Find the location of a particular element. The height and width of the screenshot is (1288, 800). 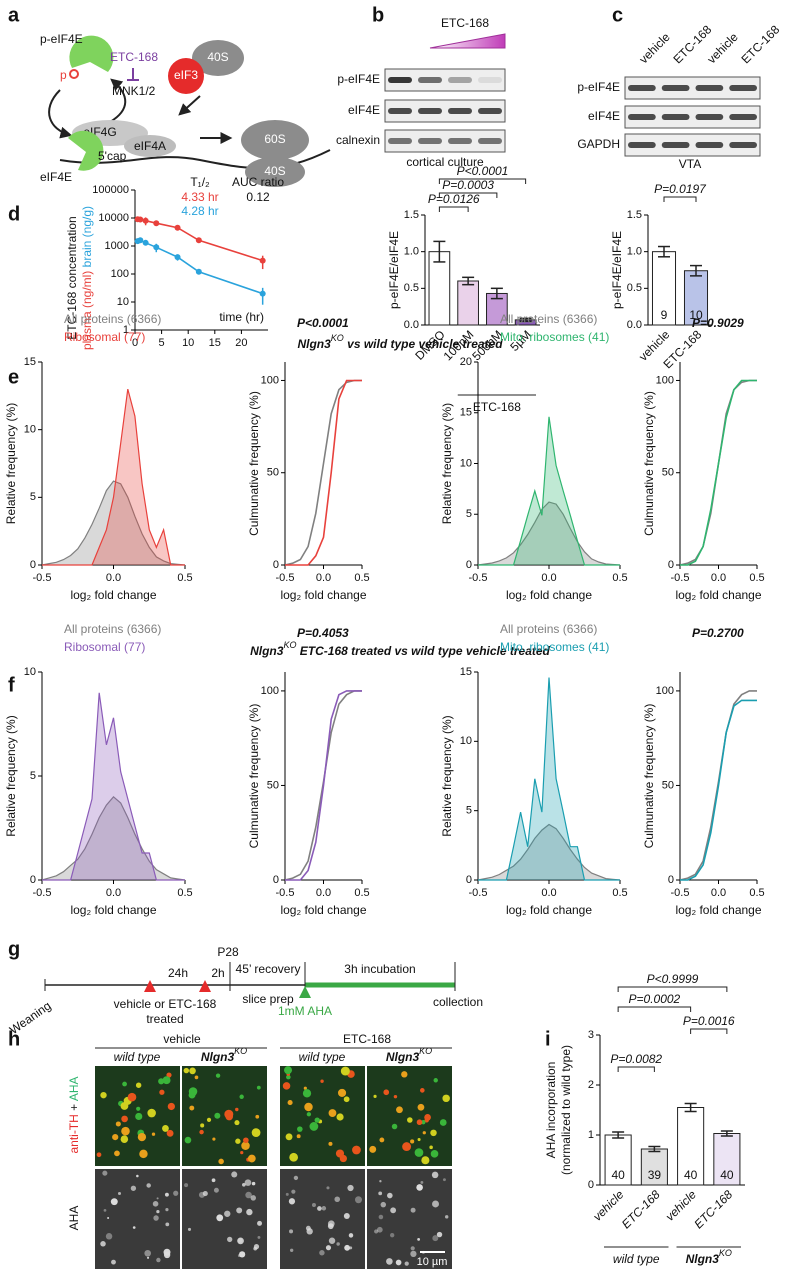

p-value: P=0.0126 is located at coordinates (454, 199).